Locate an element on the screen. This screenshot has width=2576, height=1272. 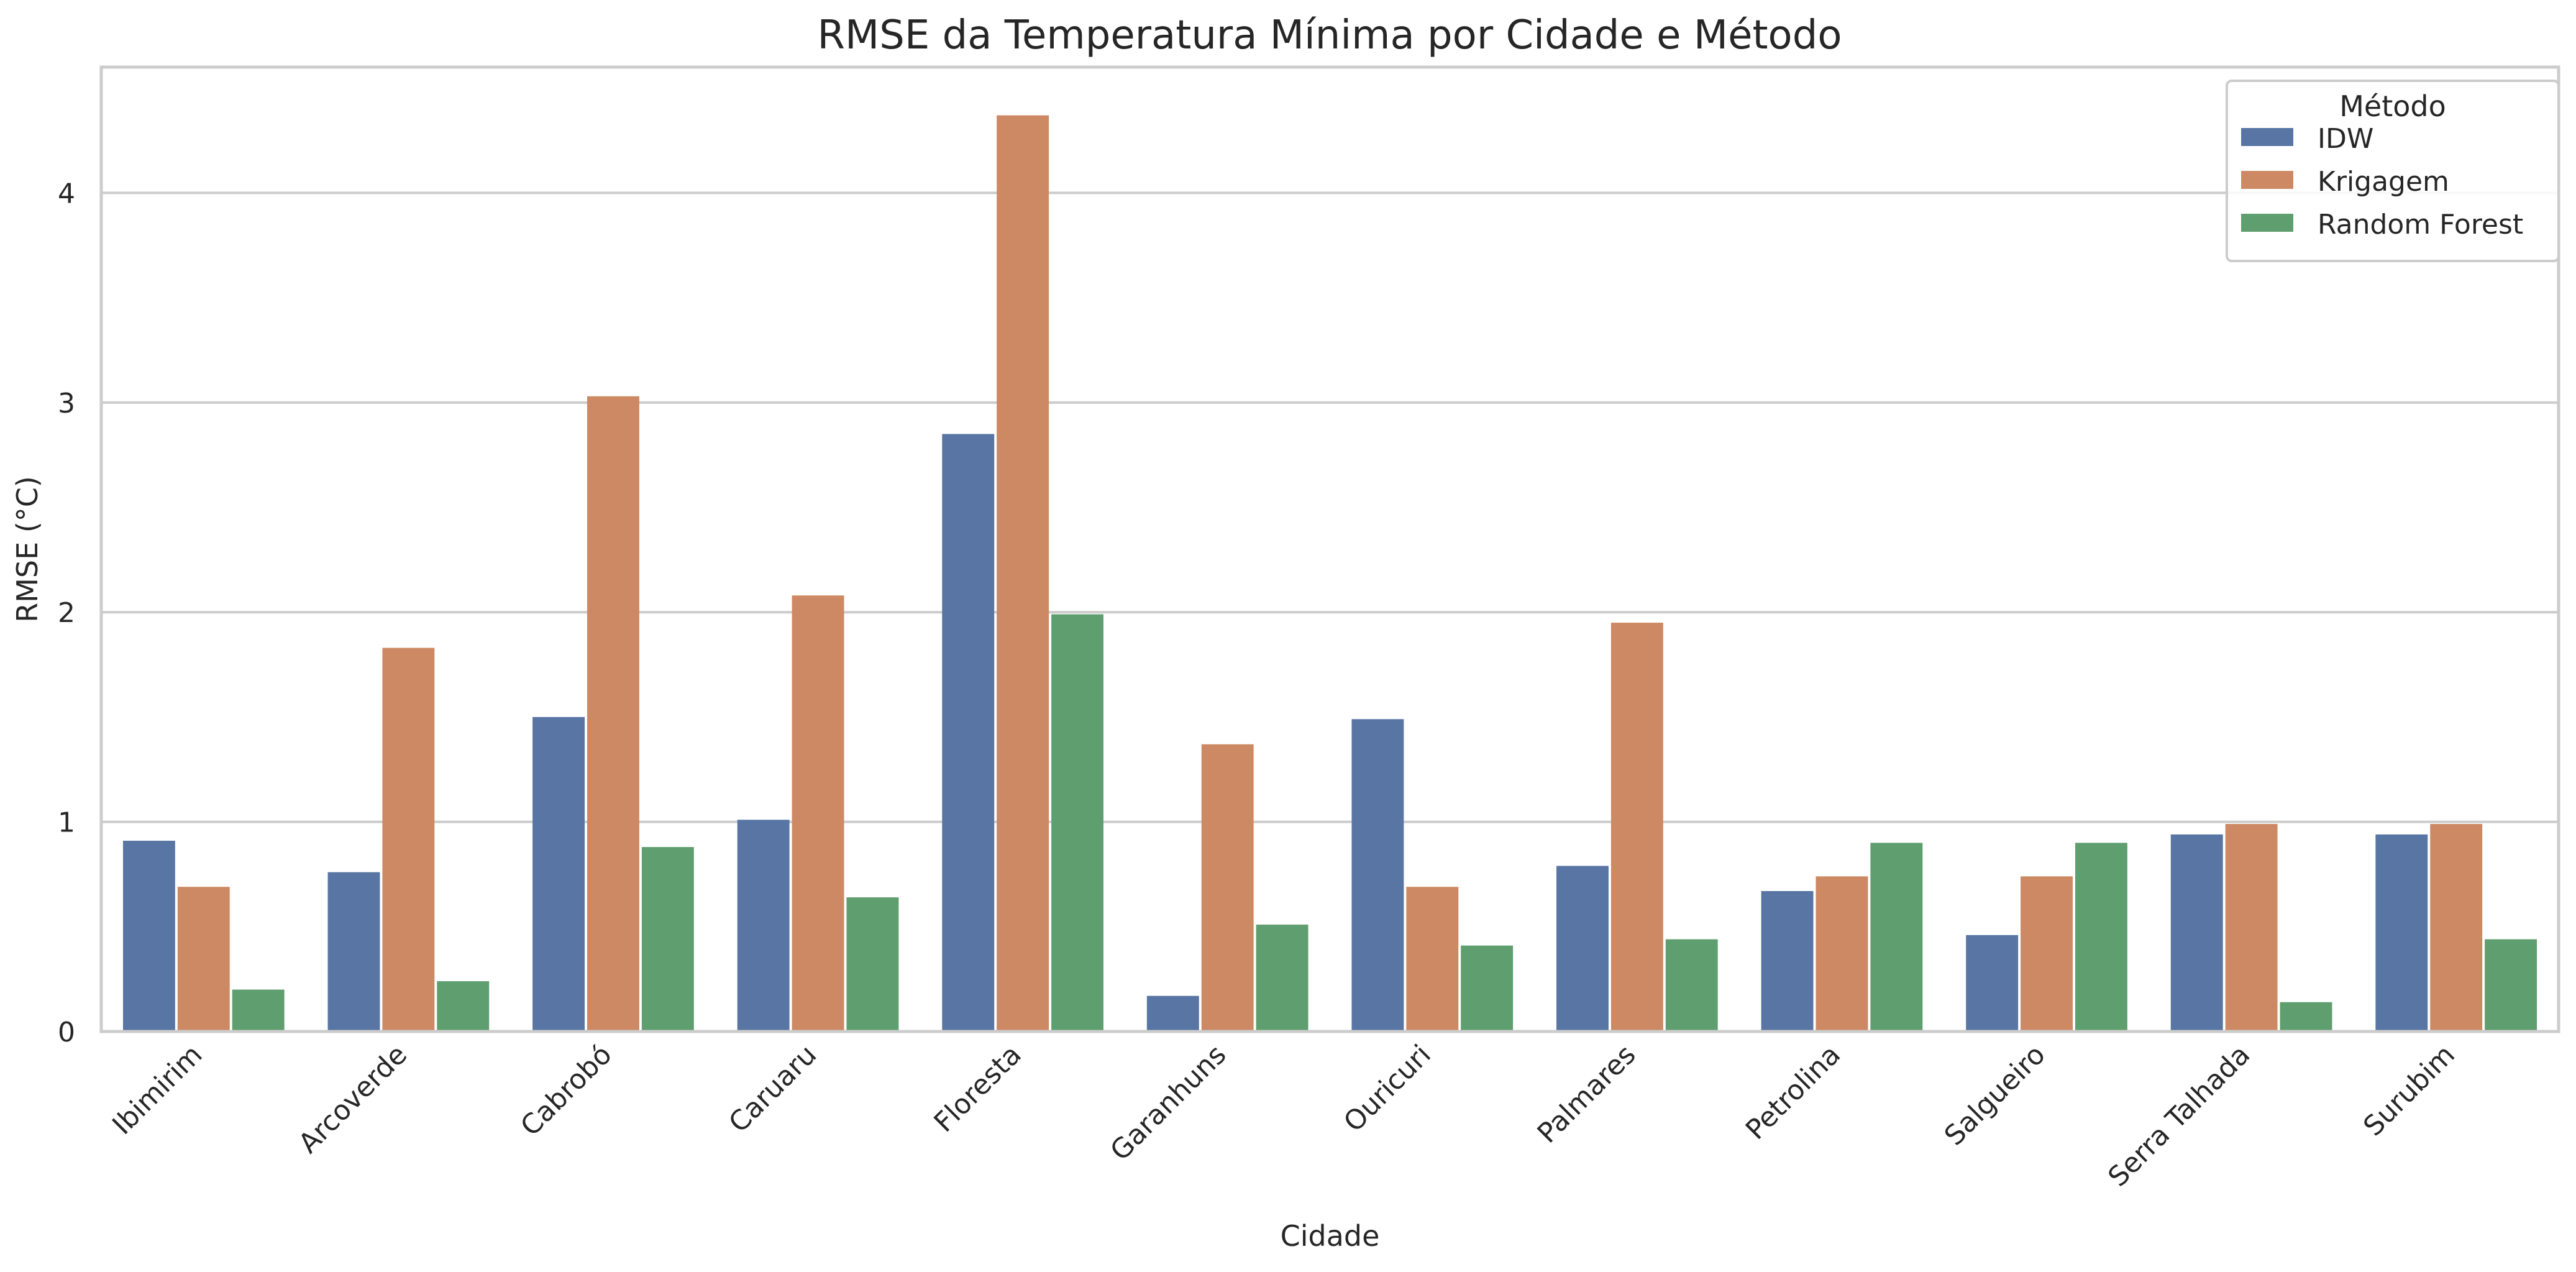
y-axis-ticks: 0 1 2 3 4 is located at coordinates (66, 613).